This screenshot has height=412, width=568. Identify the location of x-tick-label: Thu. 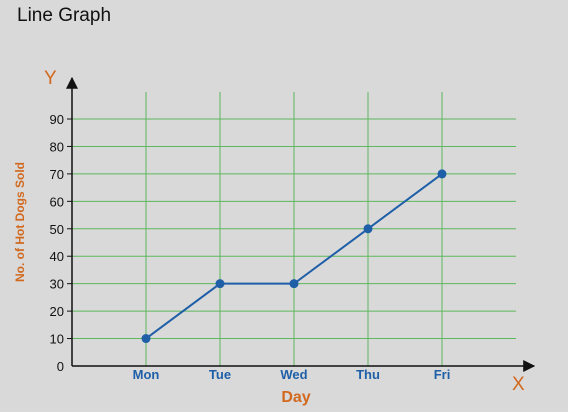
(368, 374).